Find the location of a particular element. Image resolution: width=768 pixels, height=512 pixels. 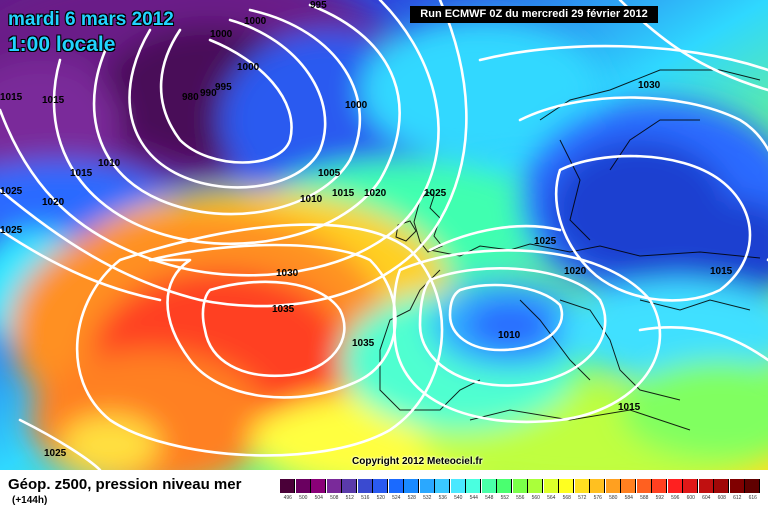

scale-step: 580 is located at coordinates (613, 490).